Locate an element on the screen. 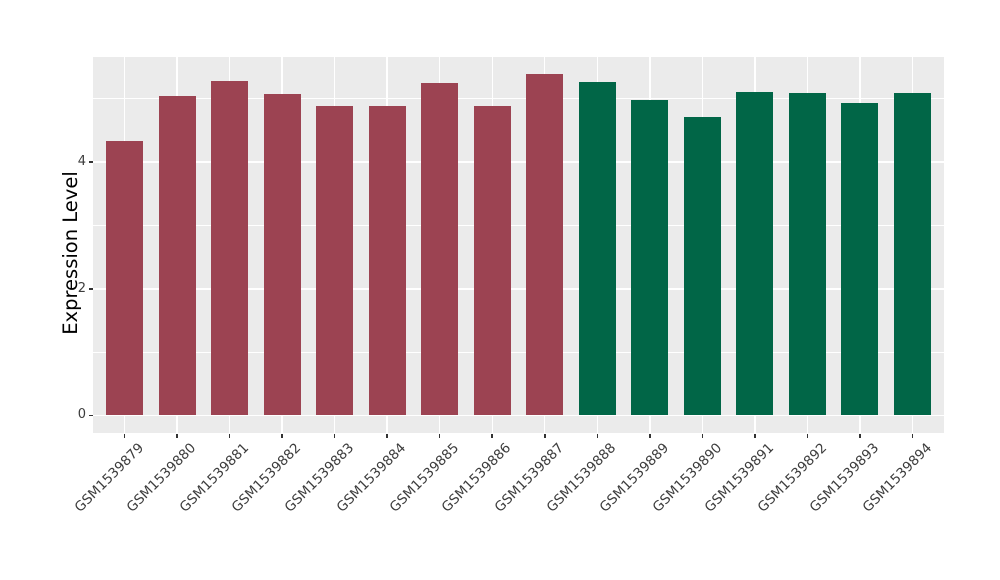 The width and height of the screenshot is (1000, 580). y-tick-label: 2 is located at coordinates (81, 288).